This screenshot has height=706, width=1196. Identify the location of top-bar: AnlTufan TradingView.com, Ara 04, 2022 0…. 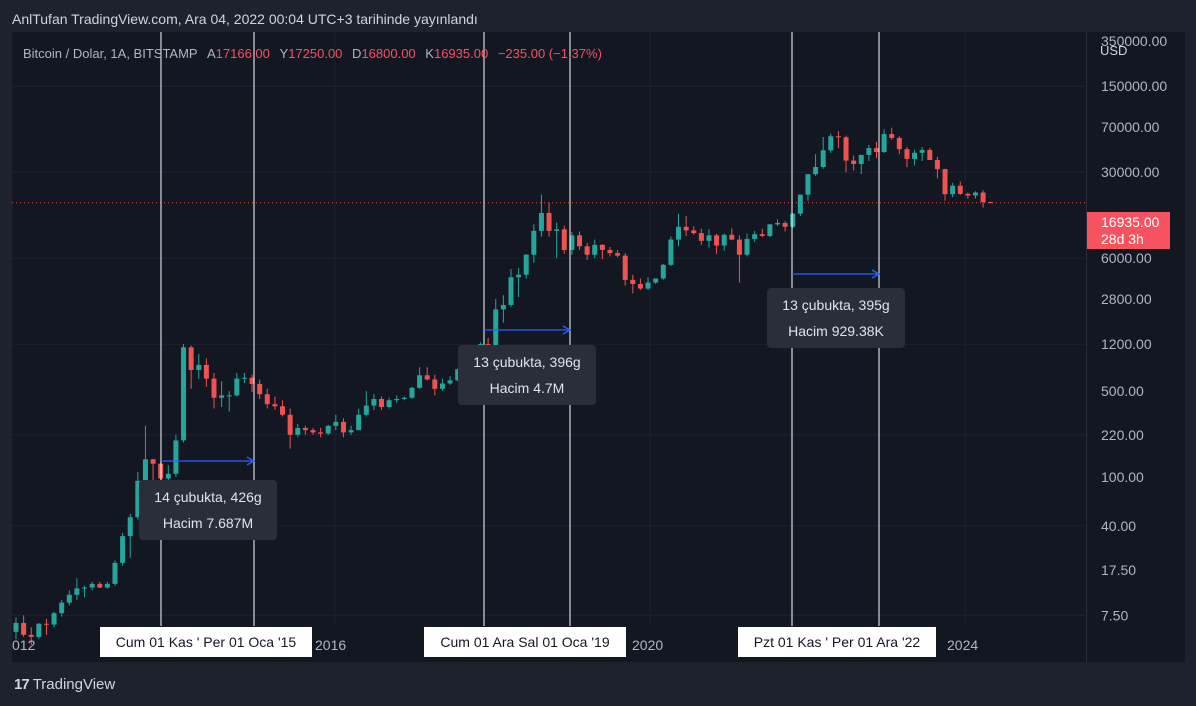
(598, 19).